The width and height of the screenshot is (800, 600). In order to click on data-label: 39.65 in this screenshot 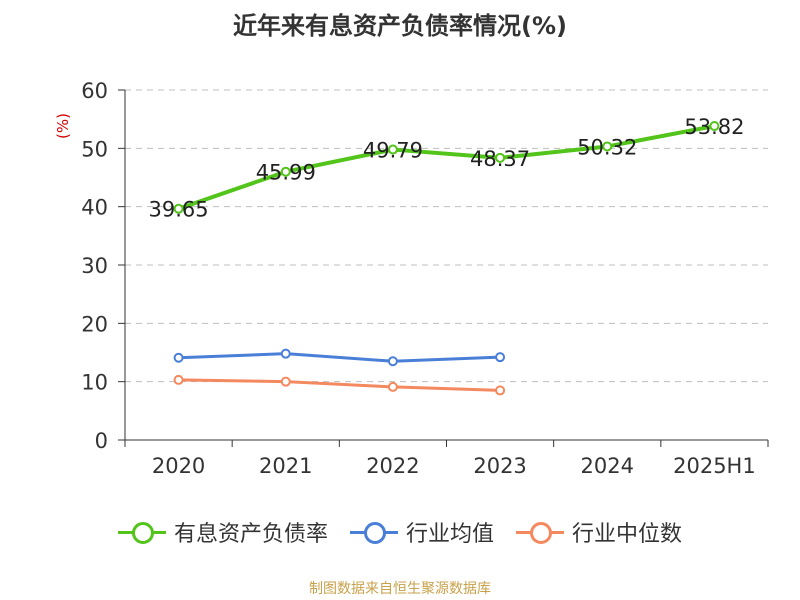, I will do `click(179, 210)`.